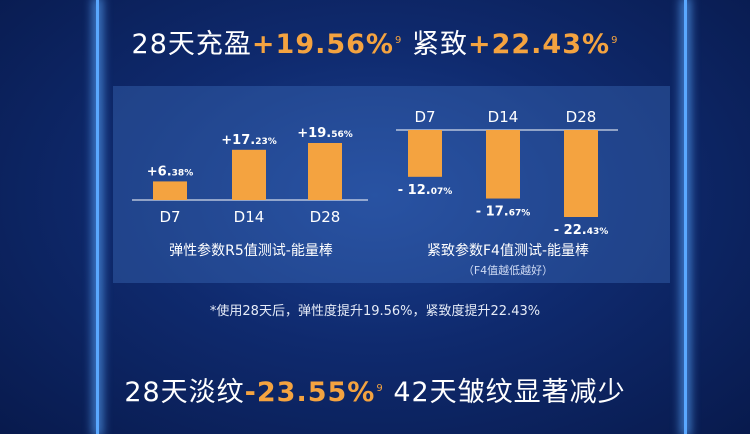 This screenshot has width=750, height=434. What do you see at coordinates (325, 217) in the screenshot?
I see `chart1-category-d28: D28` at bounding box center [325, 217].